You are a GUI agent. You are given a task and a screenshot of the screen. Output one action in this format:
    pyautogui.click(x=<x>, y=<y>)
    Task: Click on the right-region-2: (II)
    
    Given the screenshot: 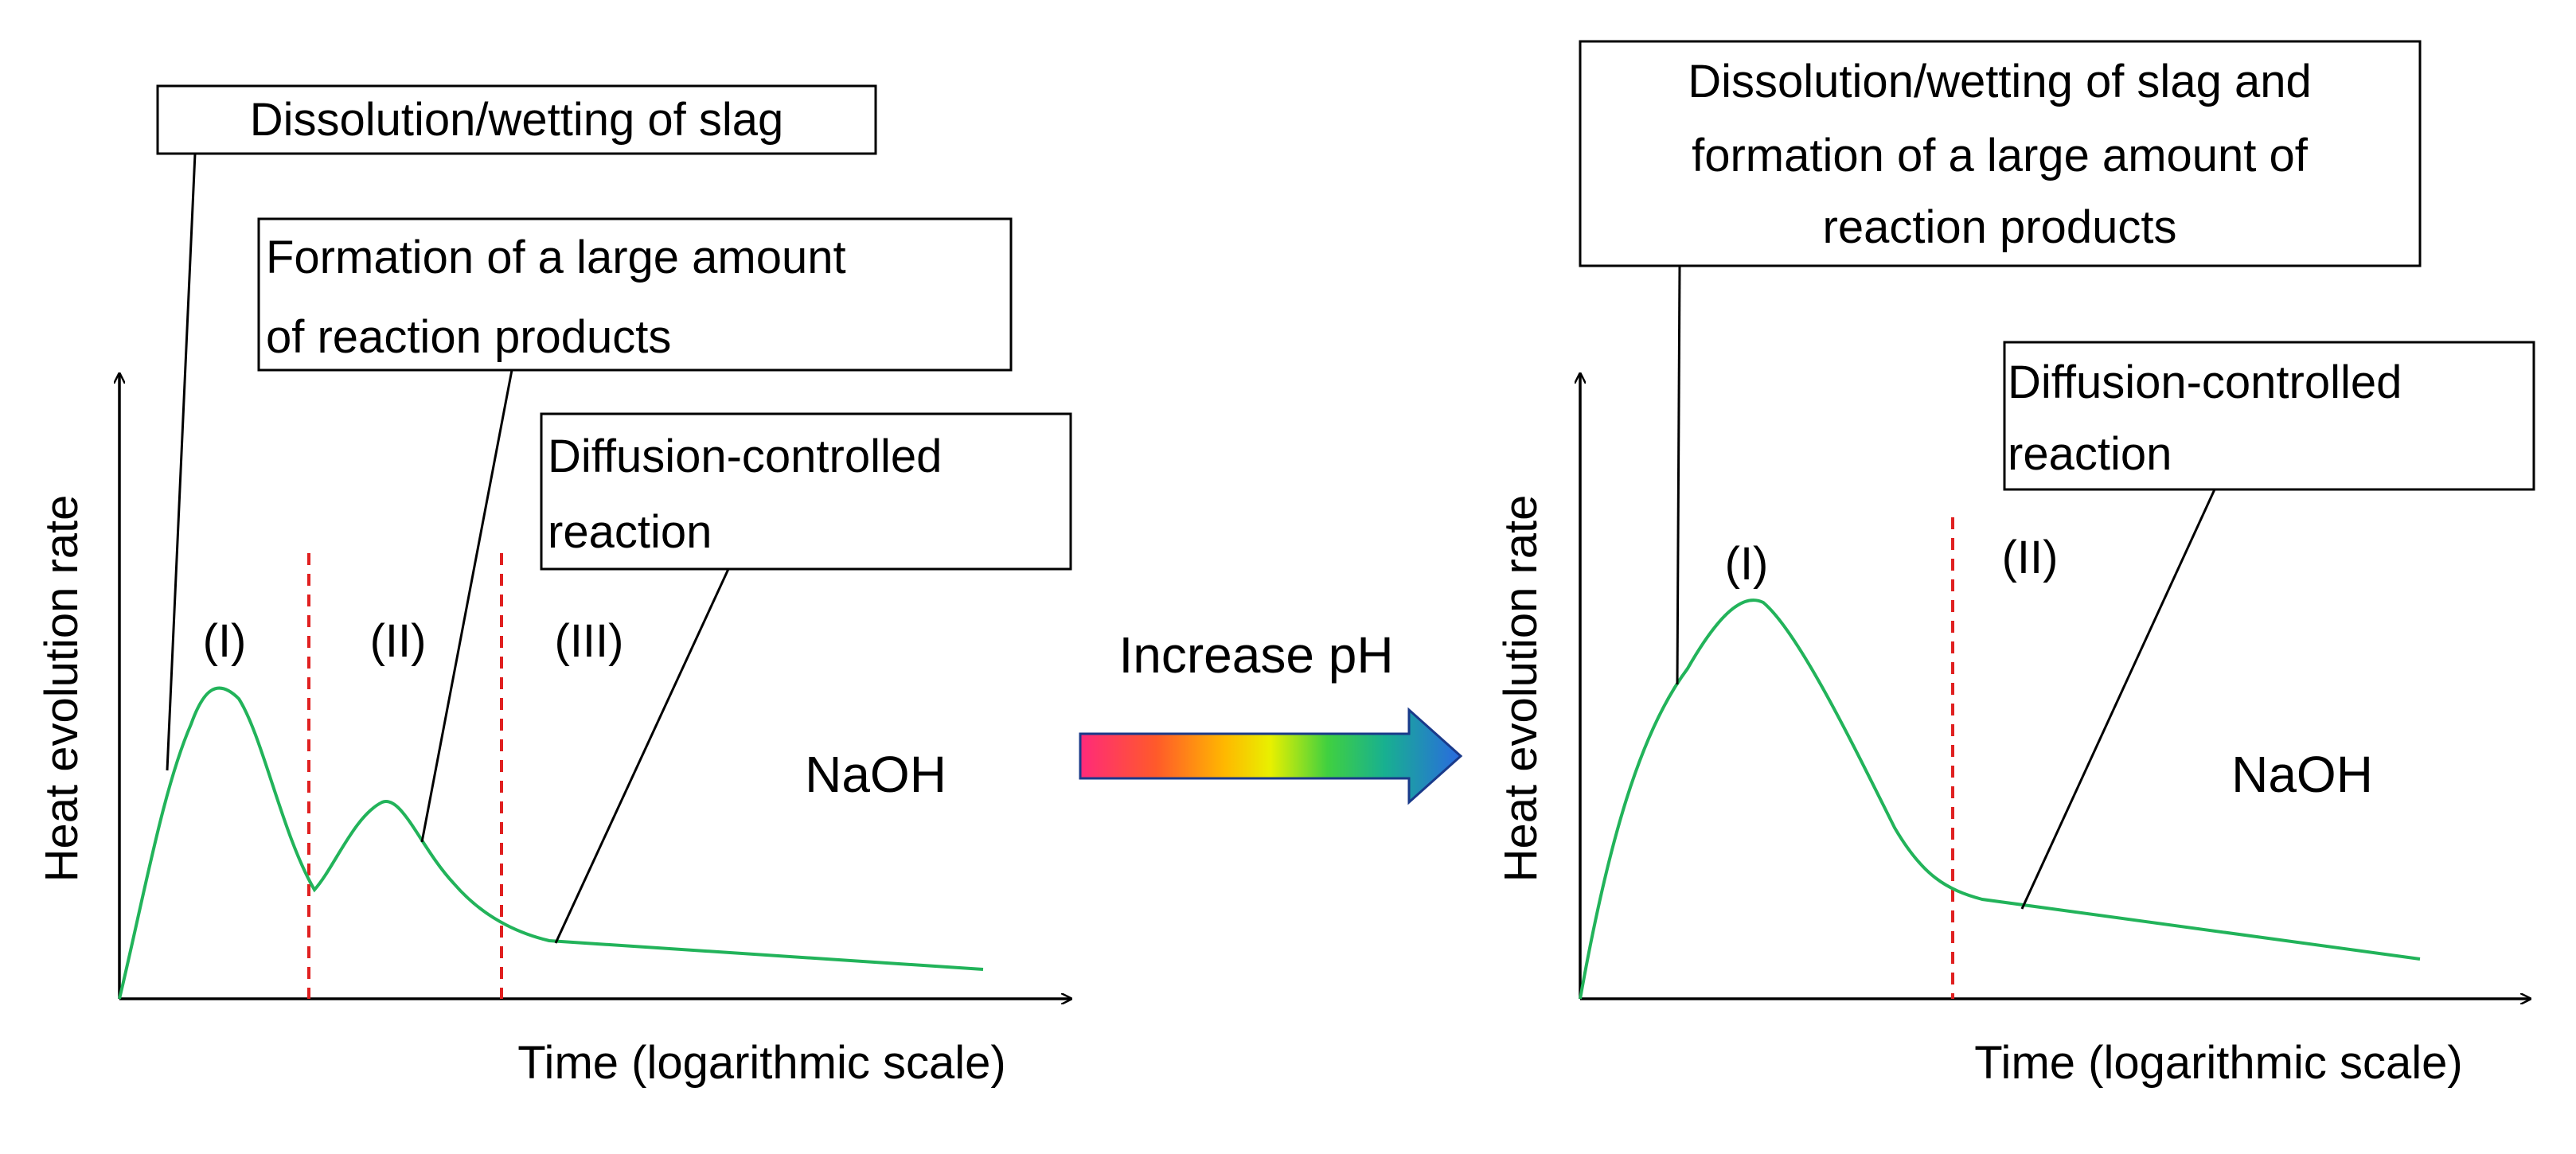 What is the action you would take?
    pyautogui.click(x=2030, y=558)
    